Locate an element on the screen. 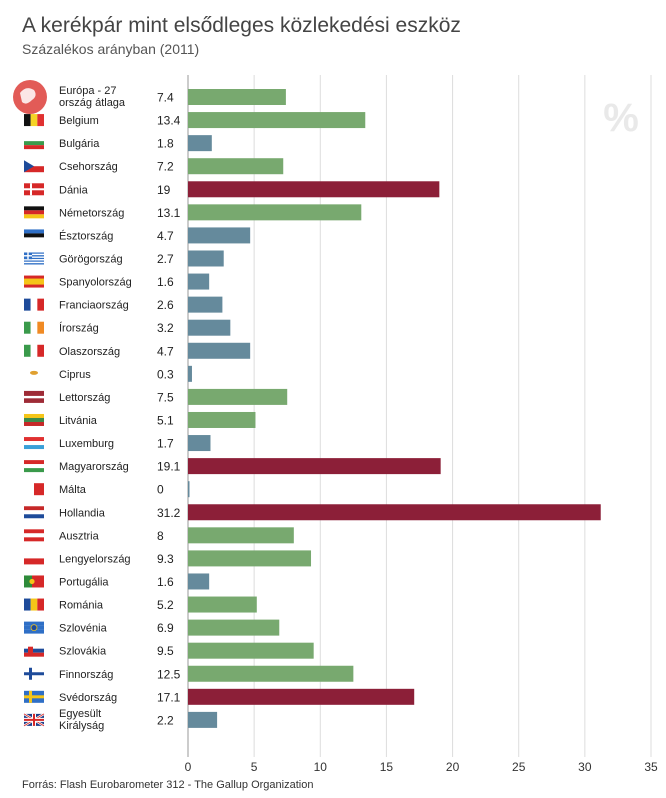 The image size is (666, 798). flag-lt-icon is located at coordinates (34, 419).